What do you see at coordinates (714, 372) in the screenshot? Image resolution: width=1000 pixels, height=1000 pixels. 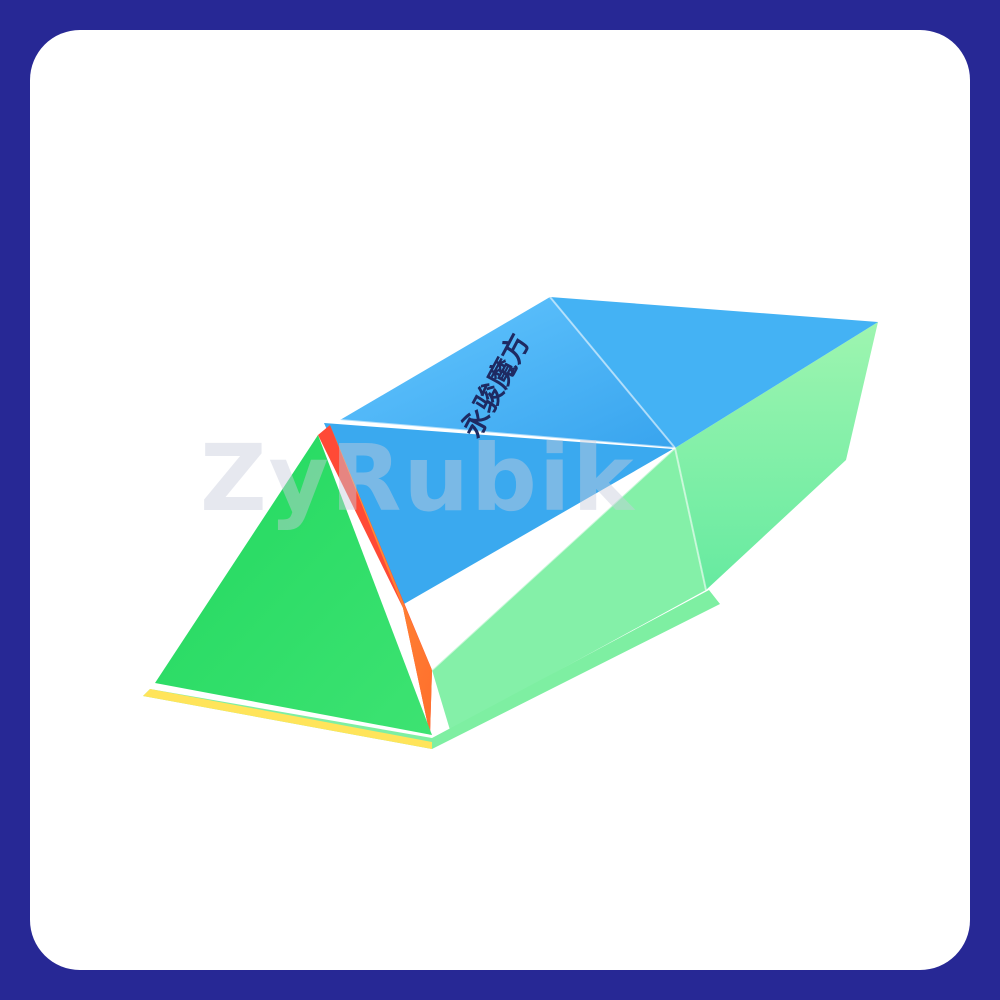 I see `right-blue-triangle` at bounding box center [714, 372].